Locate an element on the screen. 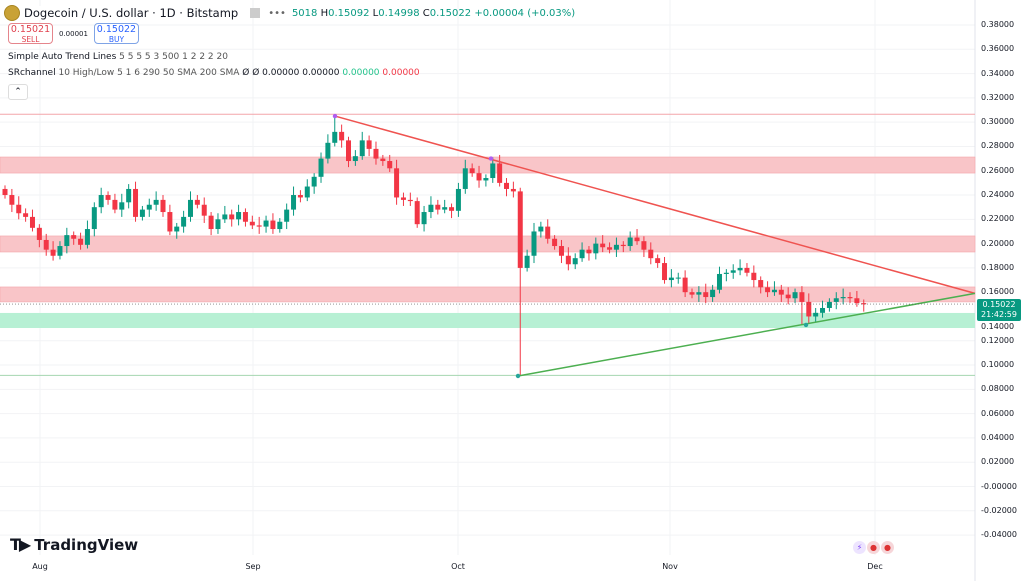 This screenshot has width=1024, height=581. indicator-name: Simple Auto Trend Lines is located at coordinates (62, 57).